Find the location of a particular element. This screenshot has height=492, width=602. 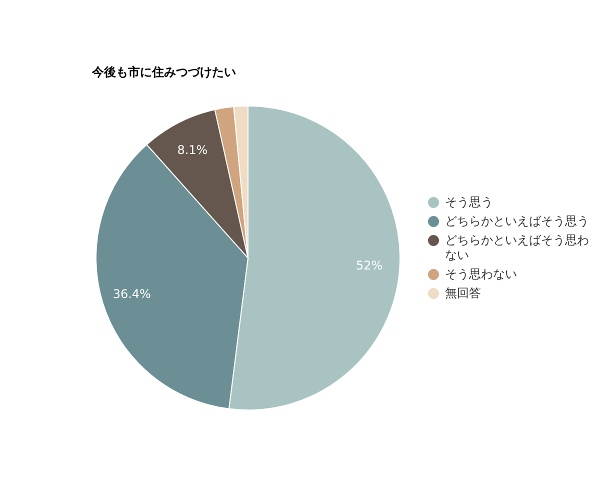

chart-title: 今後も市に住みつづけたい is located at coordinates (164, 72).